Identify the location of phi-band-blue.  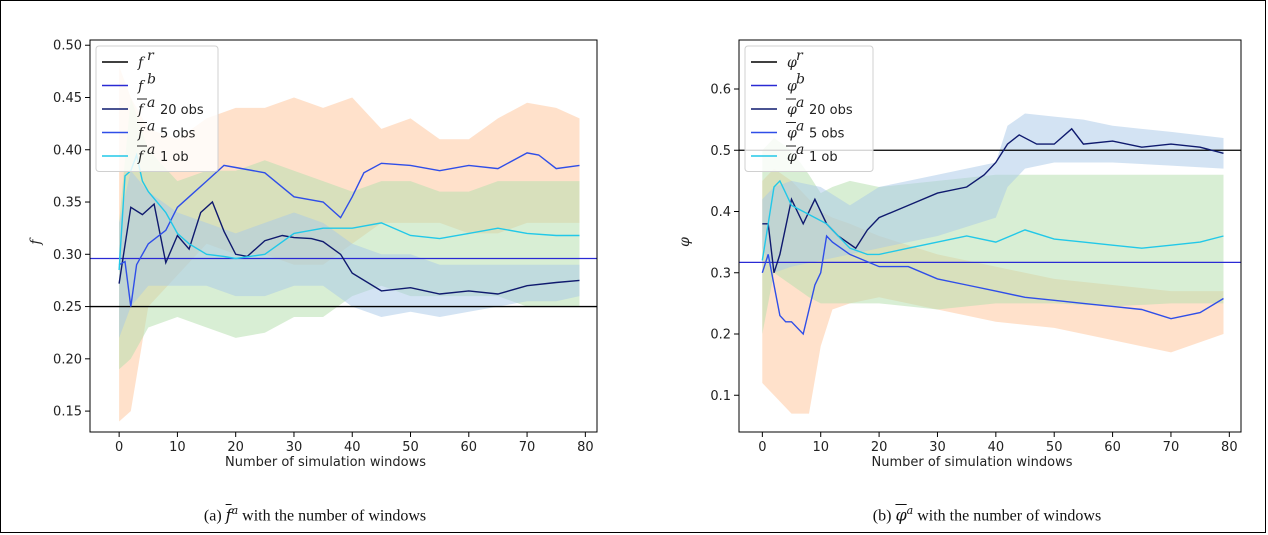
(993, 193).